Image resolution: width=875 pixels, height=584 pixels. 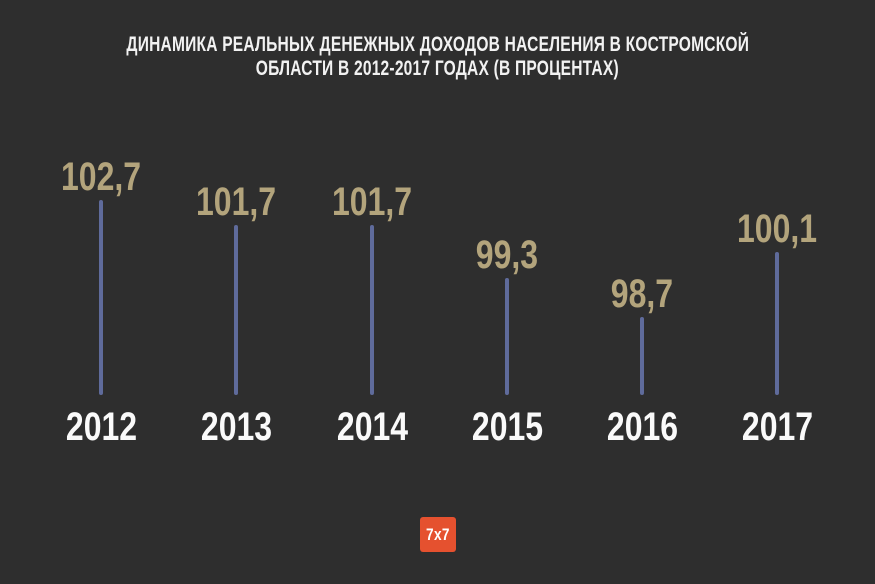 I want to click on category-text-2012: 2012, so click(x=101, y=427).